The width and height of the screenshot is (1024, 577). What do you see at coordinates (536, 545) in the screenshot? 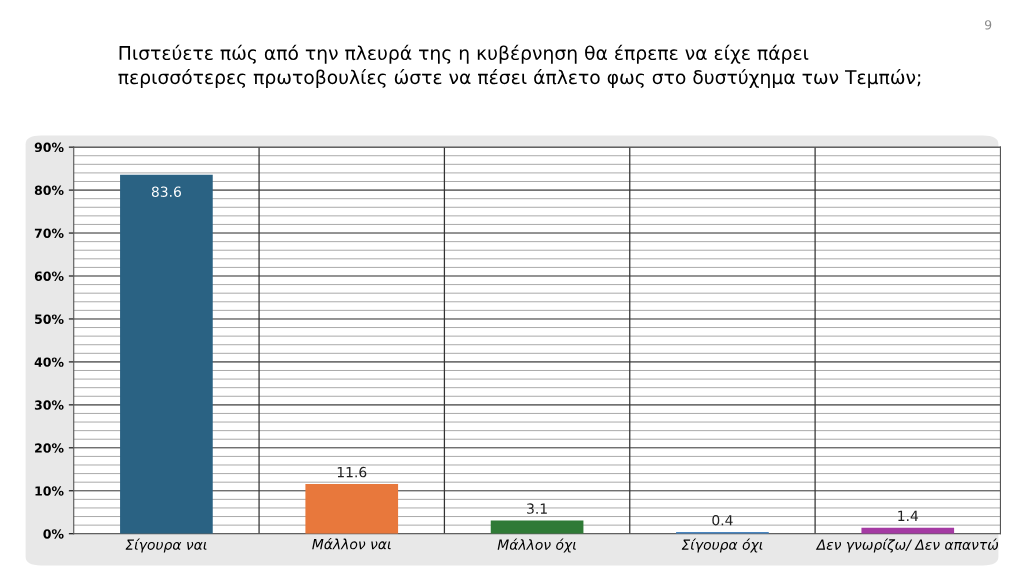
I see `x-tick-label: Μάλλον όχι` at bounding box center [536, 545].